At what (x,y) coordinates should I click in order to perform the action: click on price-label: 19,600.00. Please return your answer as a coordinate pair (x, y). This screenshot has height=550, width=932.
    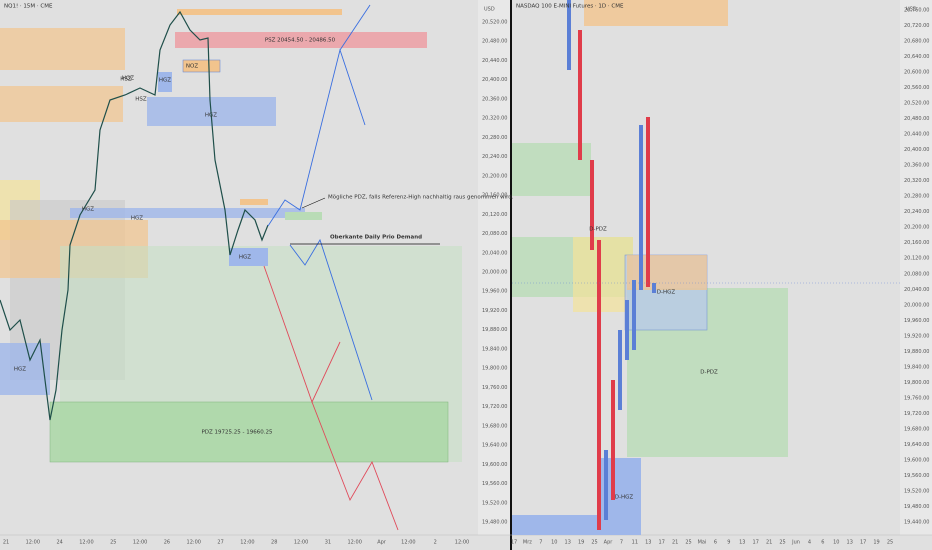
    Looking at the image, I should click on (494, 465).